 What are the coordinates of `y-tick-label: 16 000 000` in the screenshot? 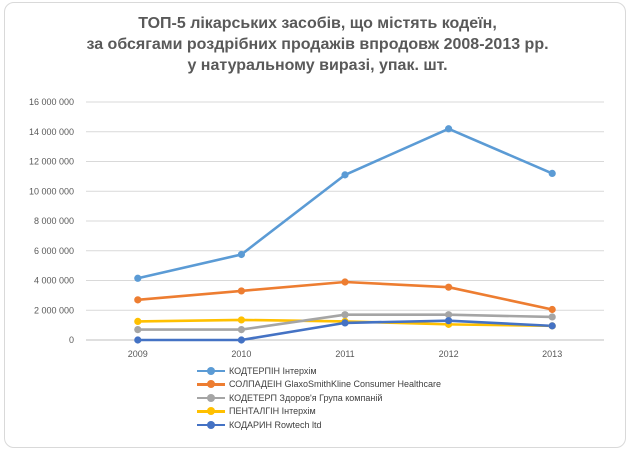 It's located at (51, 102).